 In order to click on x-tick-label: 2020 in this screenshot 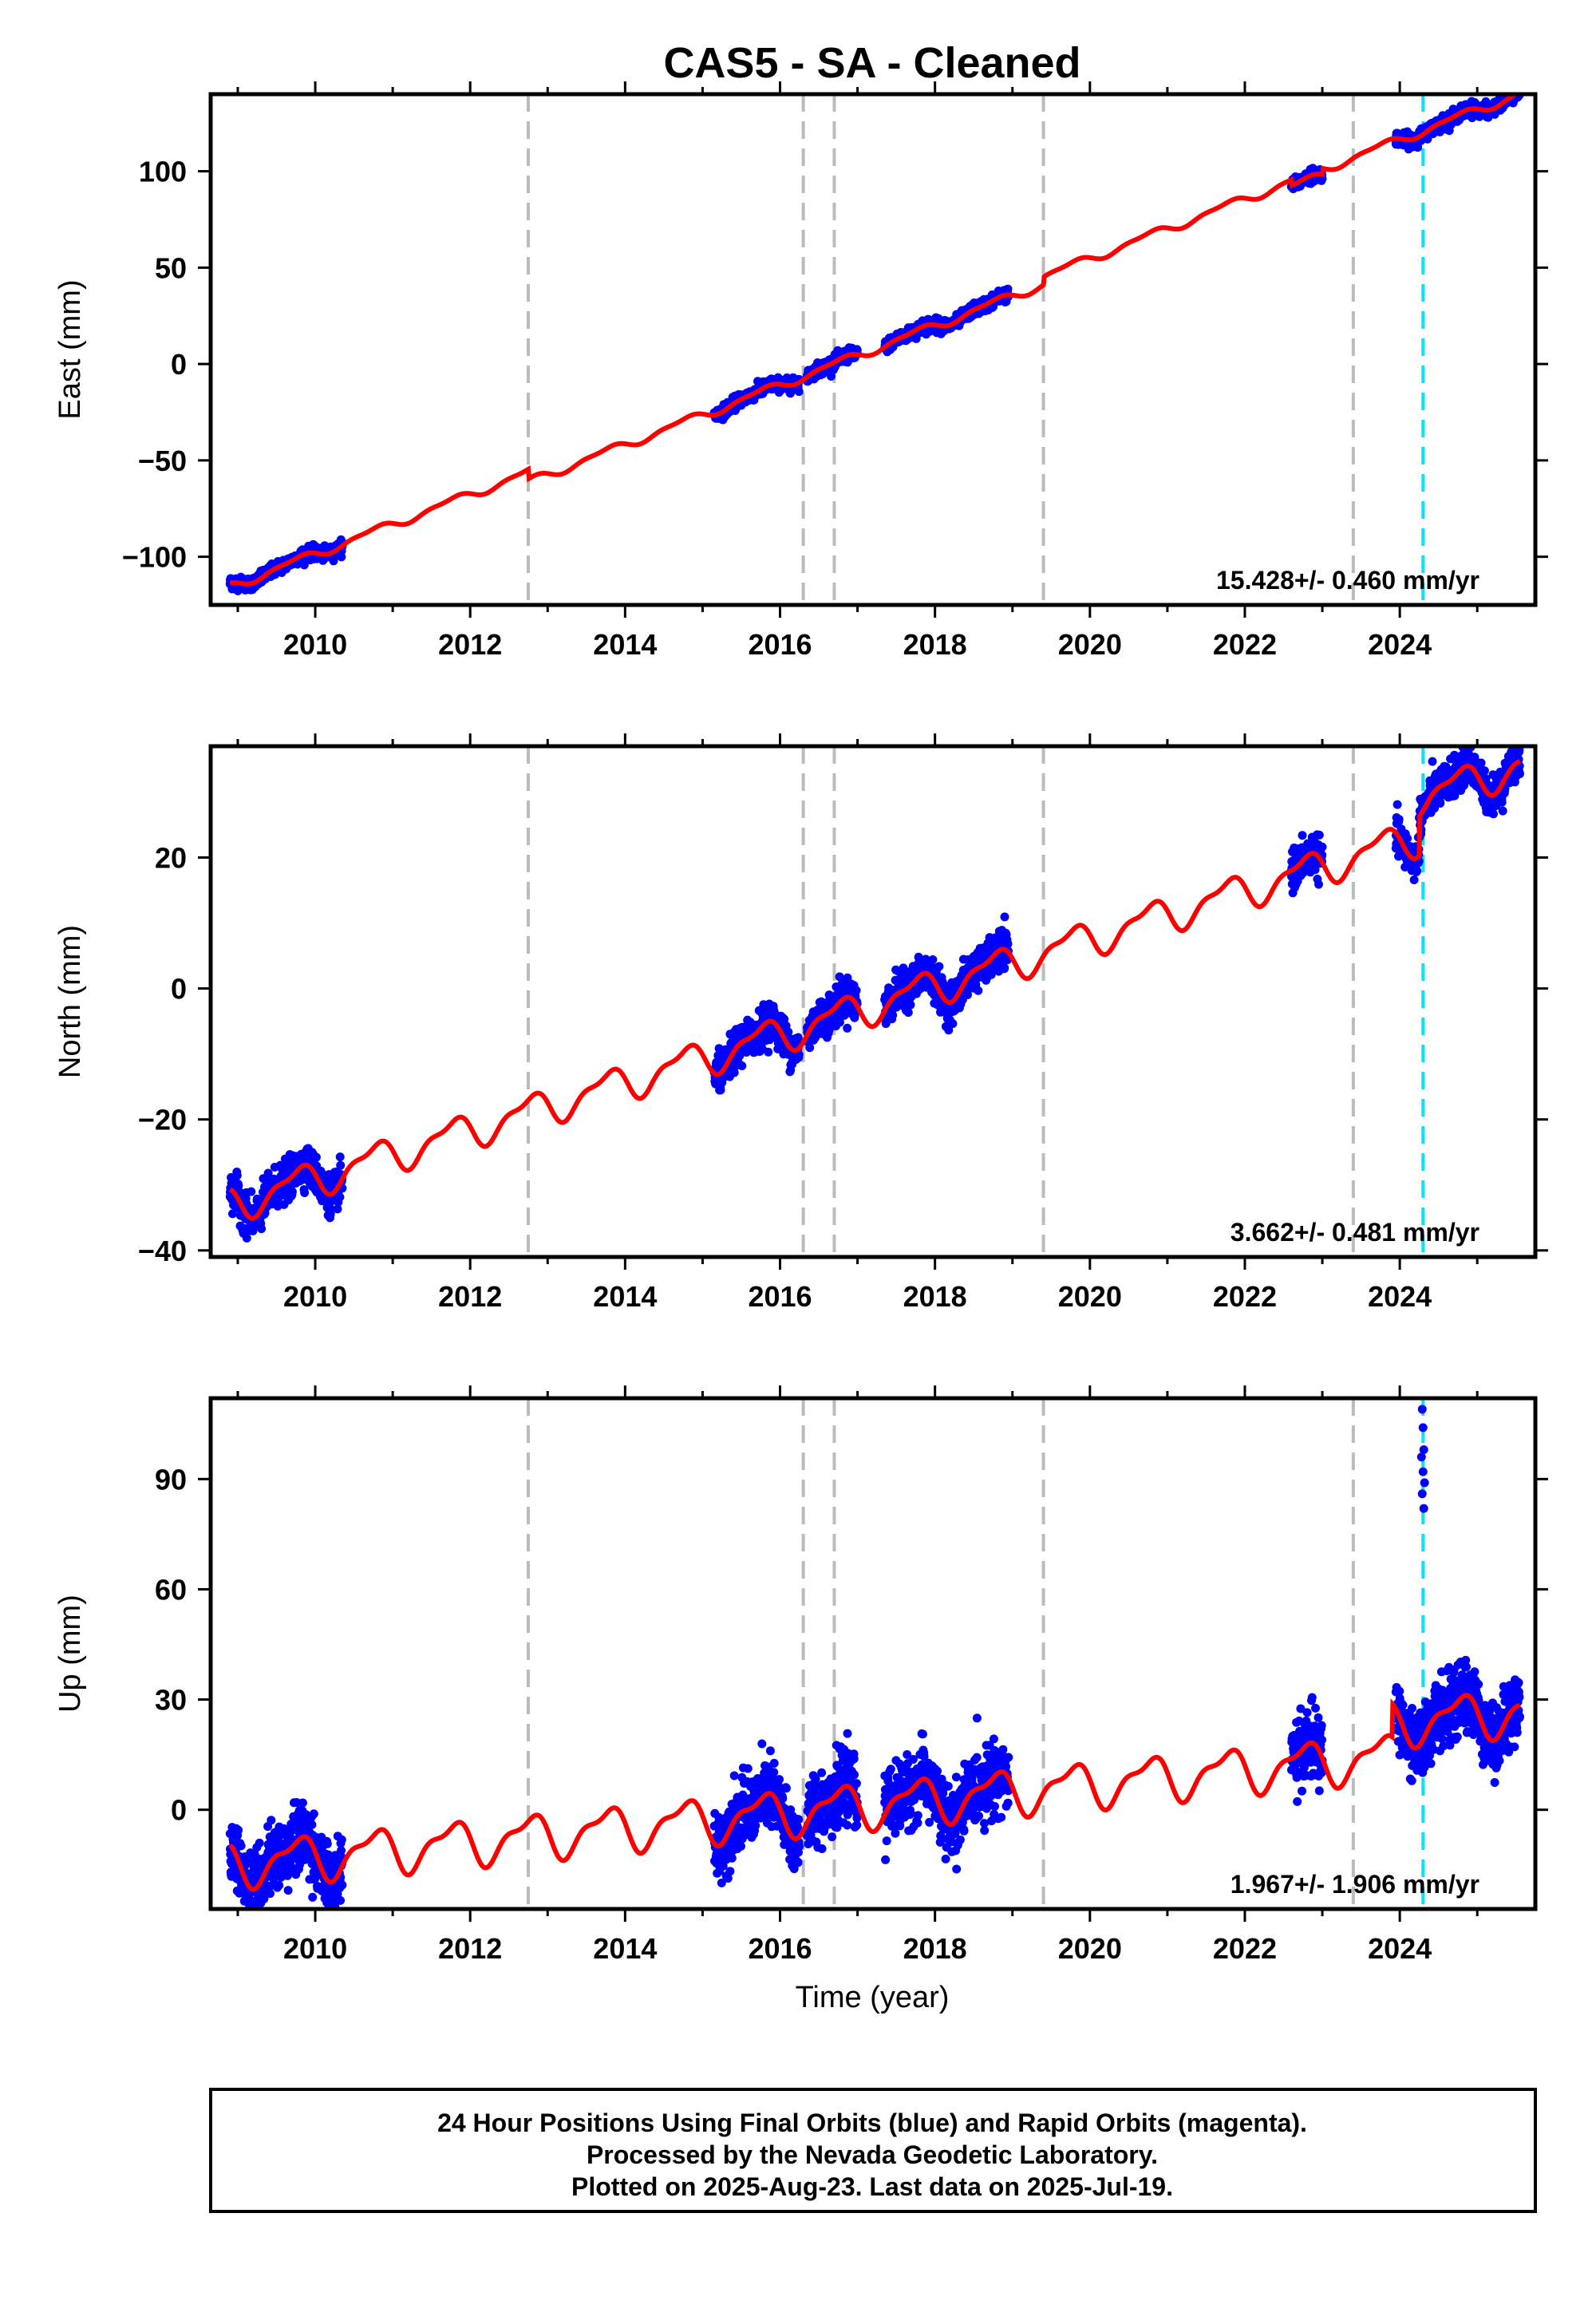, I will do `click(1090, 644)`.